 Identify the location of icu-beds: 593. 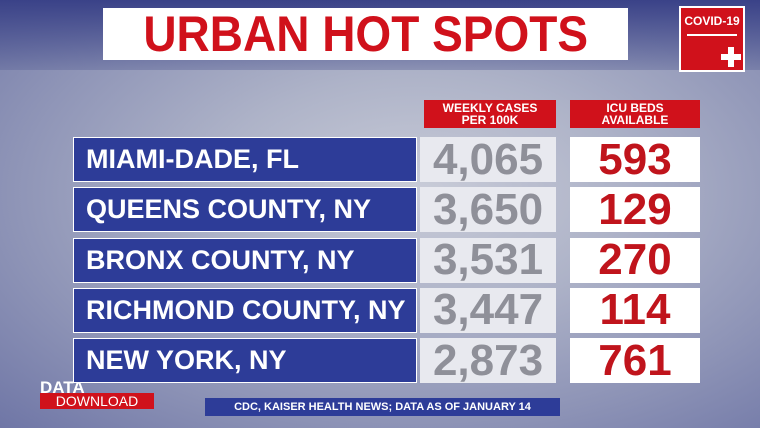
(635, 159).